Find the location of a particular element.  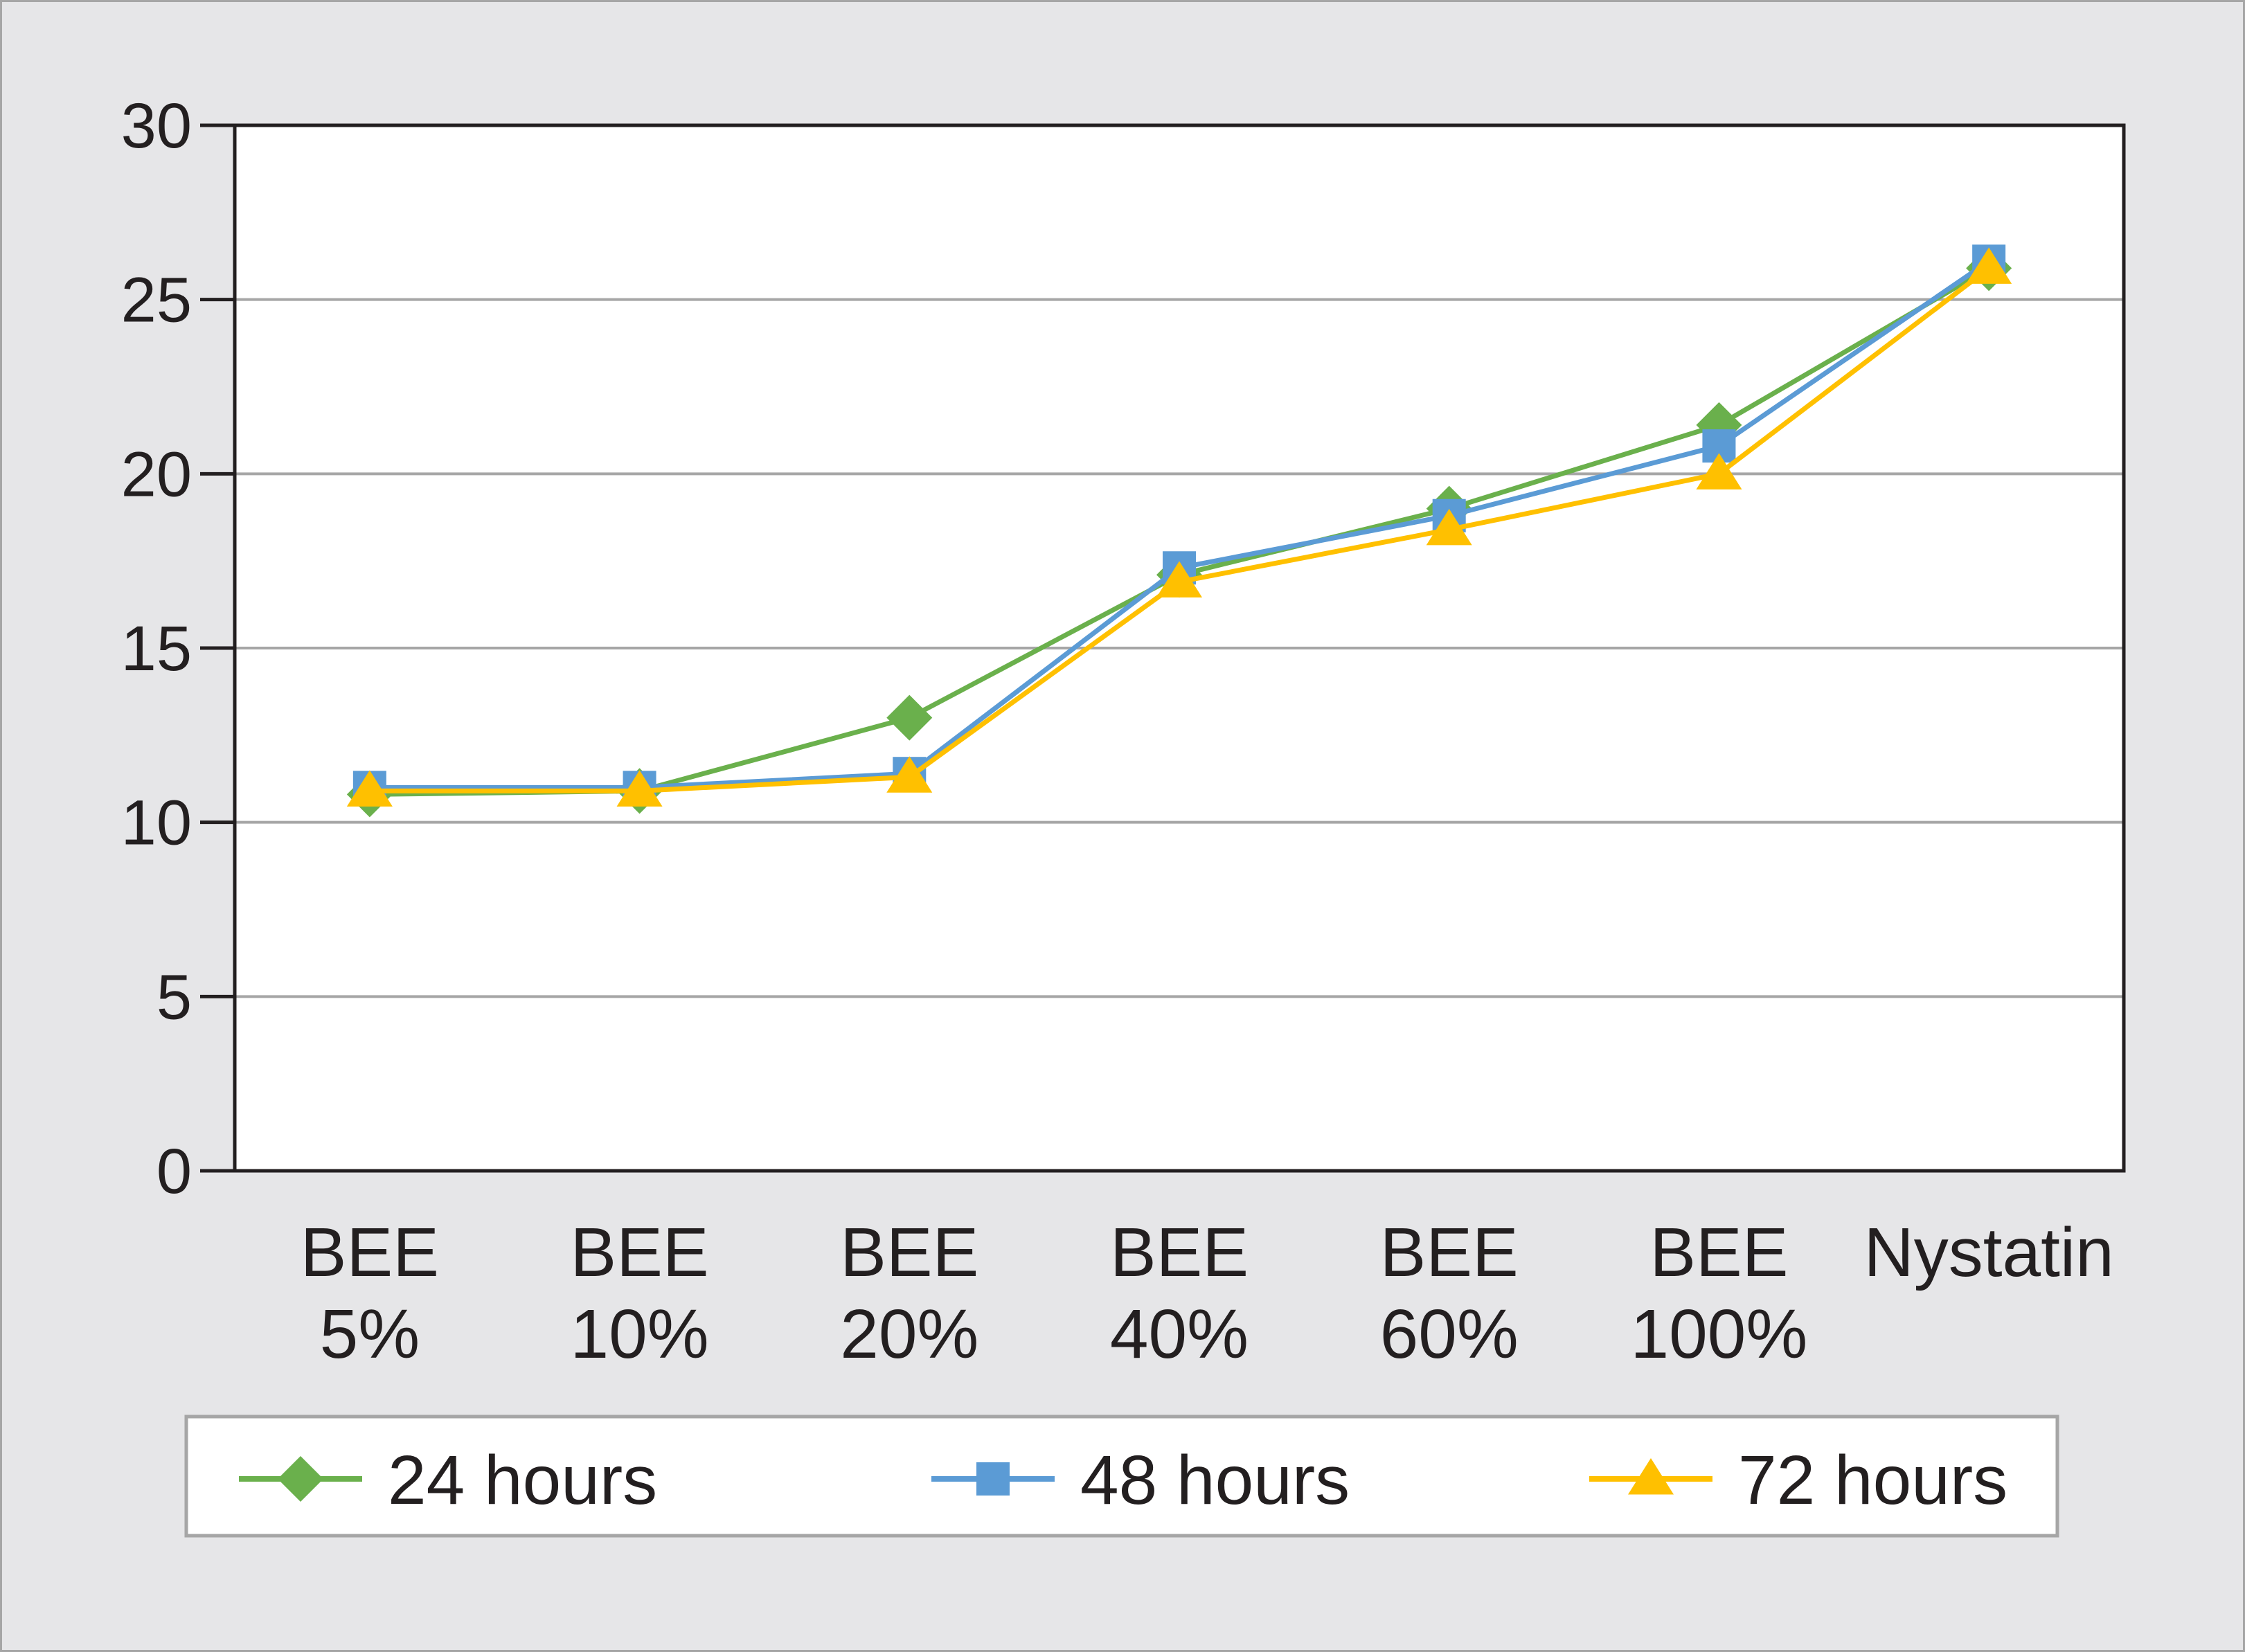

y-tick-label: 20 is located at coordinates (156, 475).